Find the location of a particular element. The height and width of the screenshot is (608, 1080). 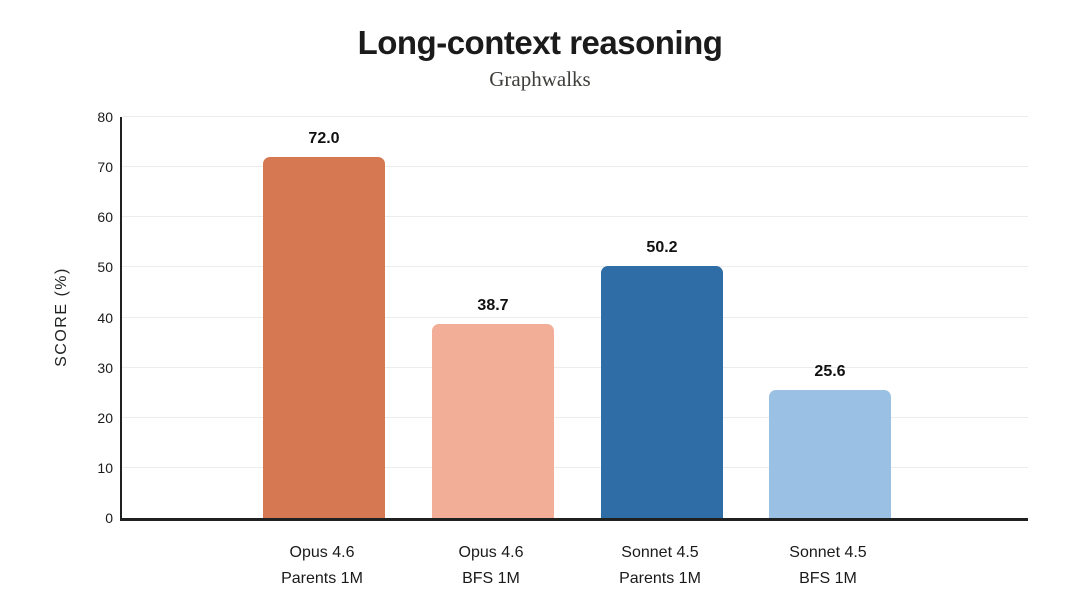

y-tick-label-0: 0 is located at coordinates (109, 518).